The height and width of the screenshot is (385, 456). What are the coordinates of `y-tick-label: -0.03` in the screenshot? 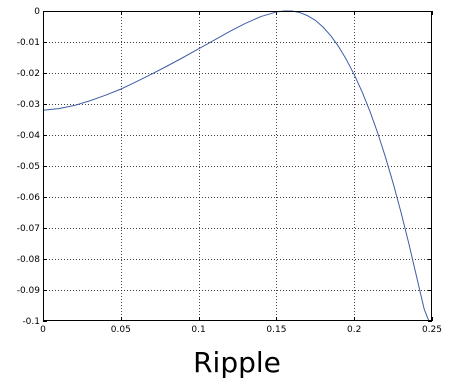 It's located at (28, 105).